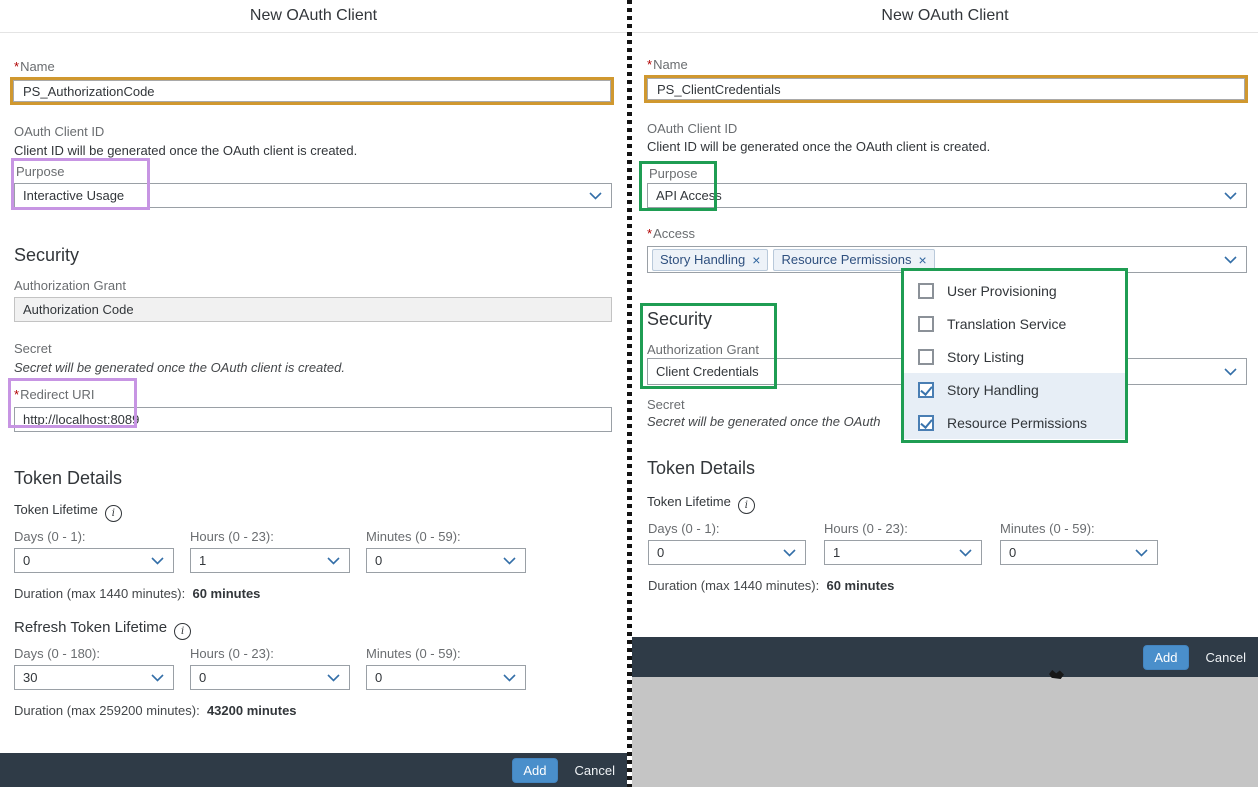  I want to click on option-user-provisioning: User Provisioning, so click(1014, 290).